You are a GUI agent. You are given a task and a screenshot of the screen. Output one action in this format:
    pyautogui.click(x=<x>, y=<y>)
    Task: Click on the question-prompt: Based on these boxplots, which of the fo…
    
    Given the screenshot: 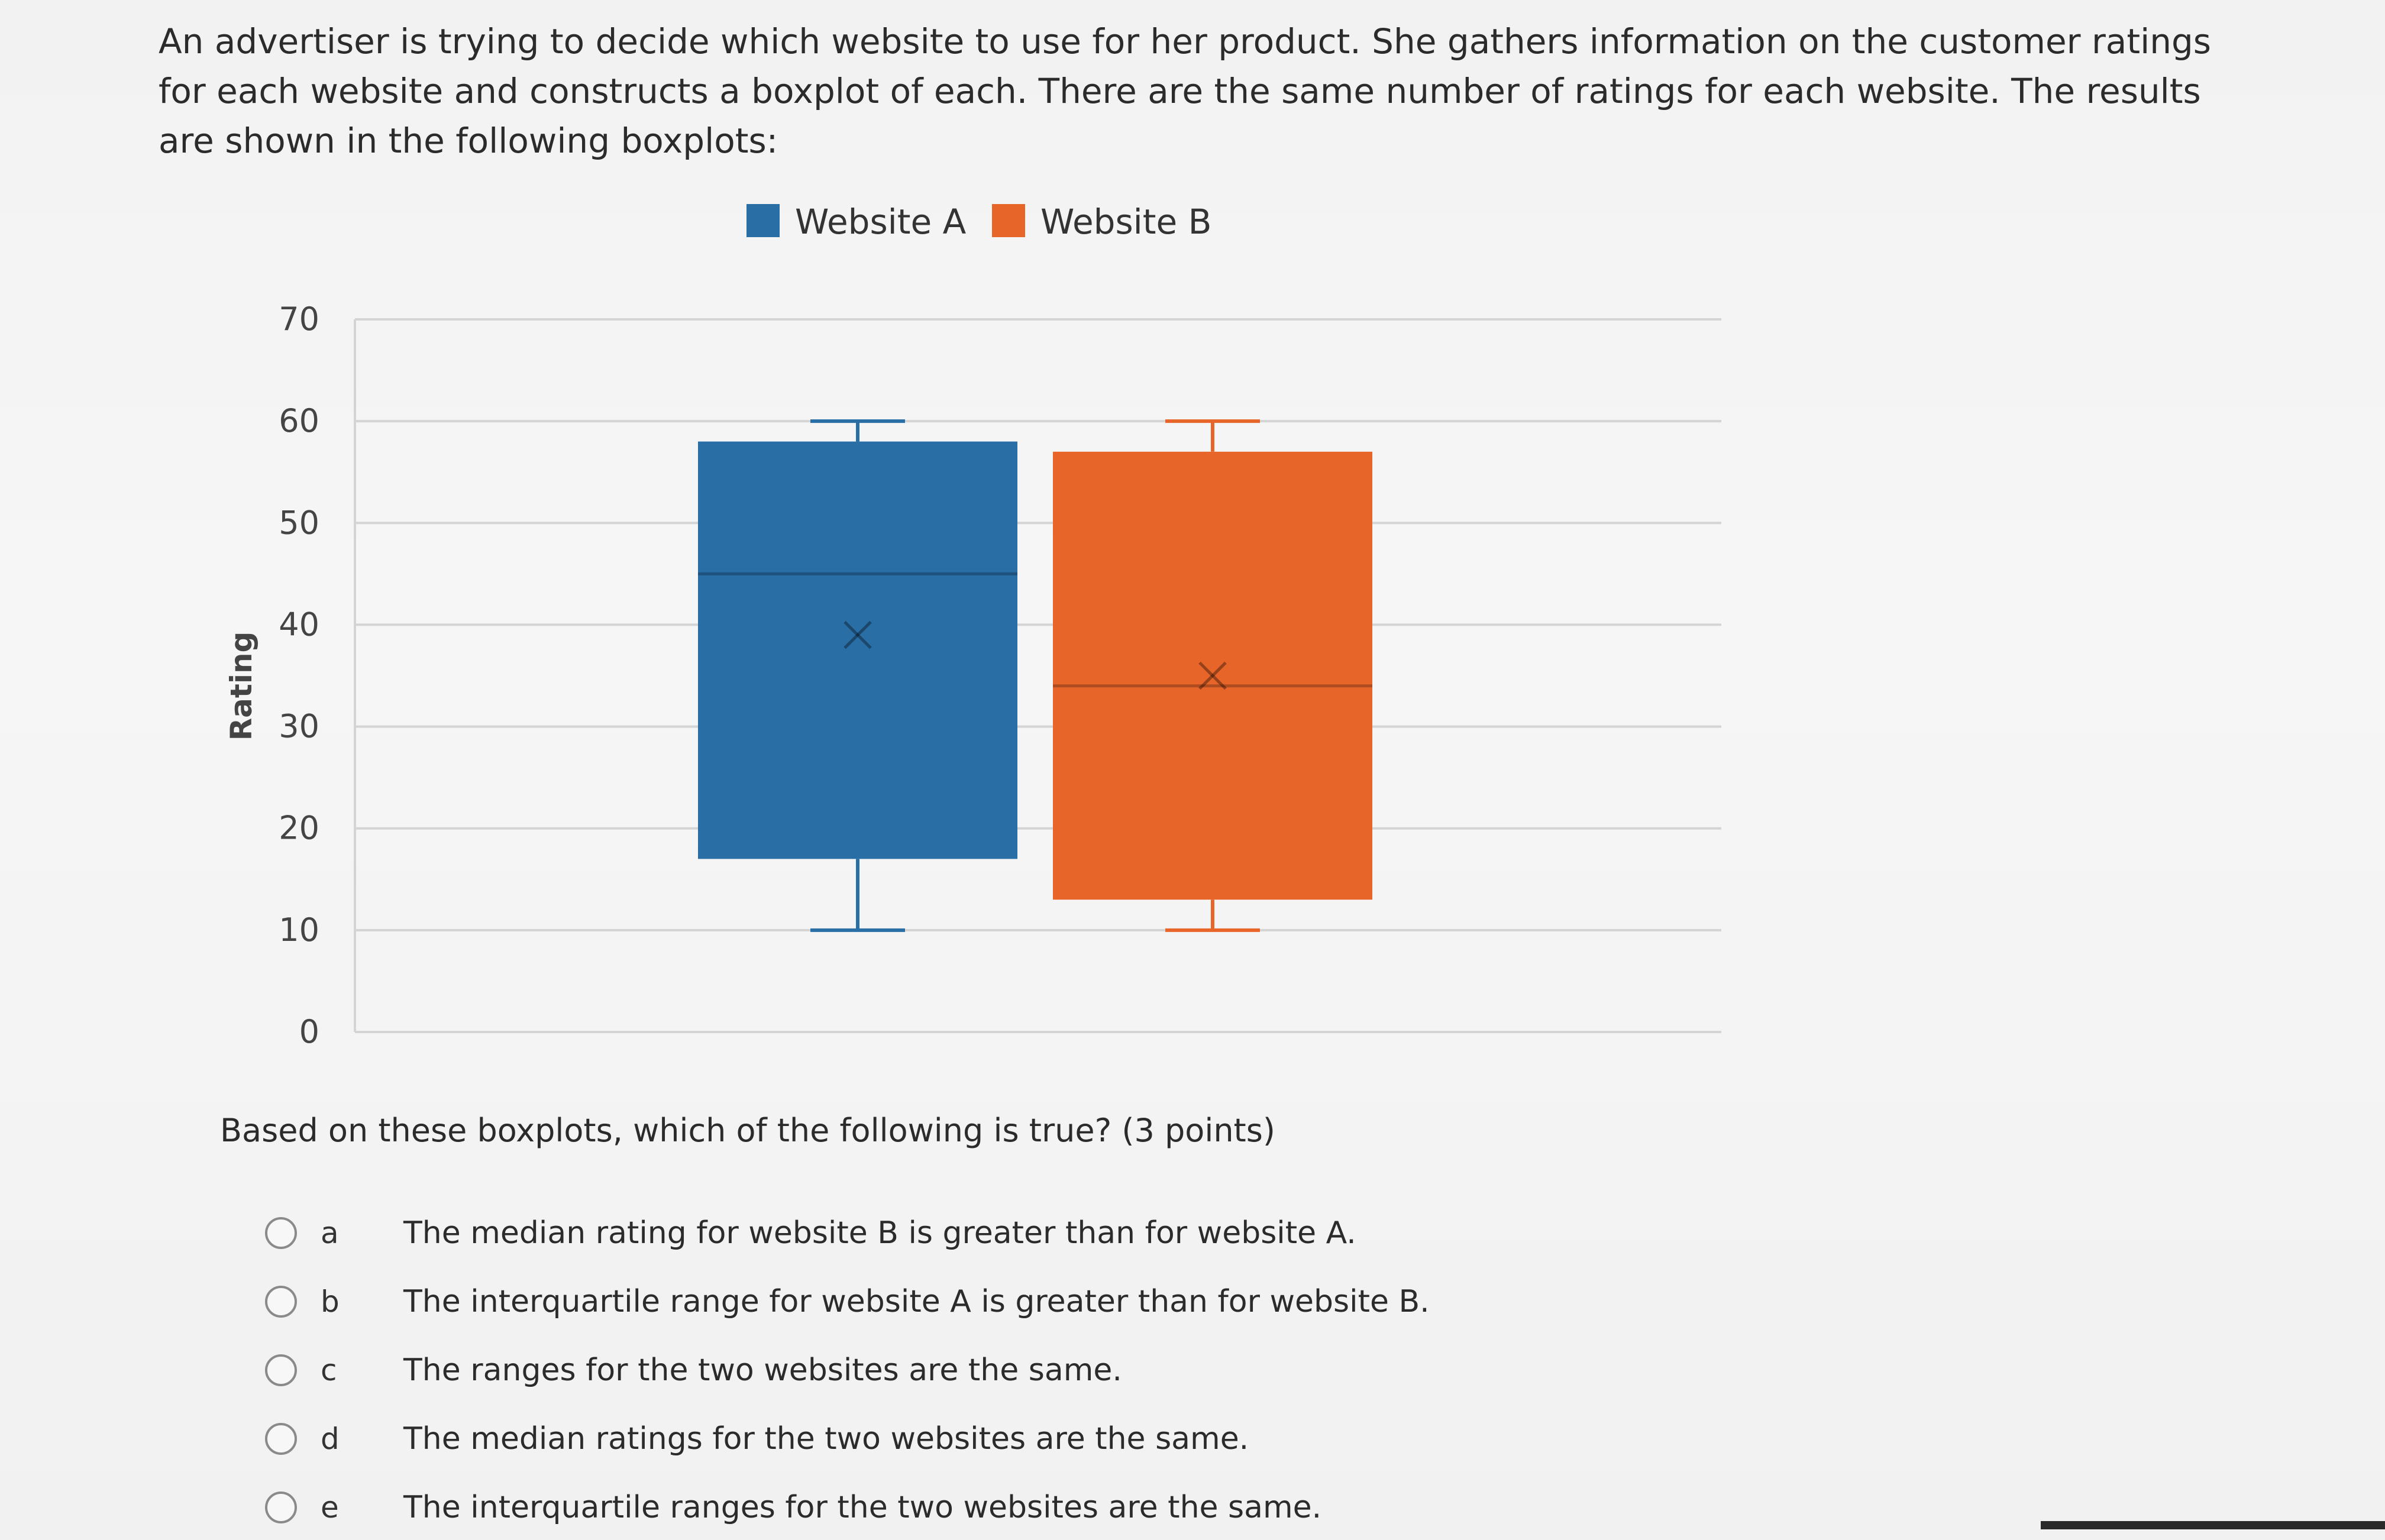 What is the action you would take?
    pyautogui.click(x=747, y=1130)
    